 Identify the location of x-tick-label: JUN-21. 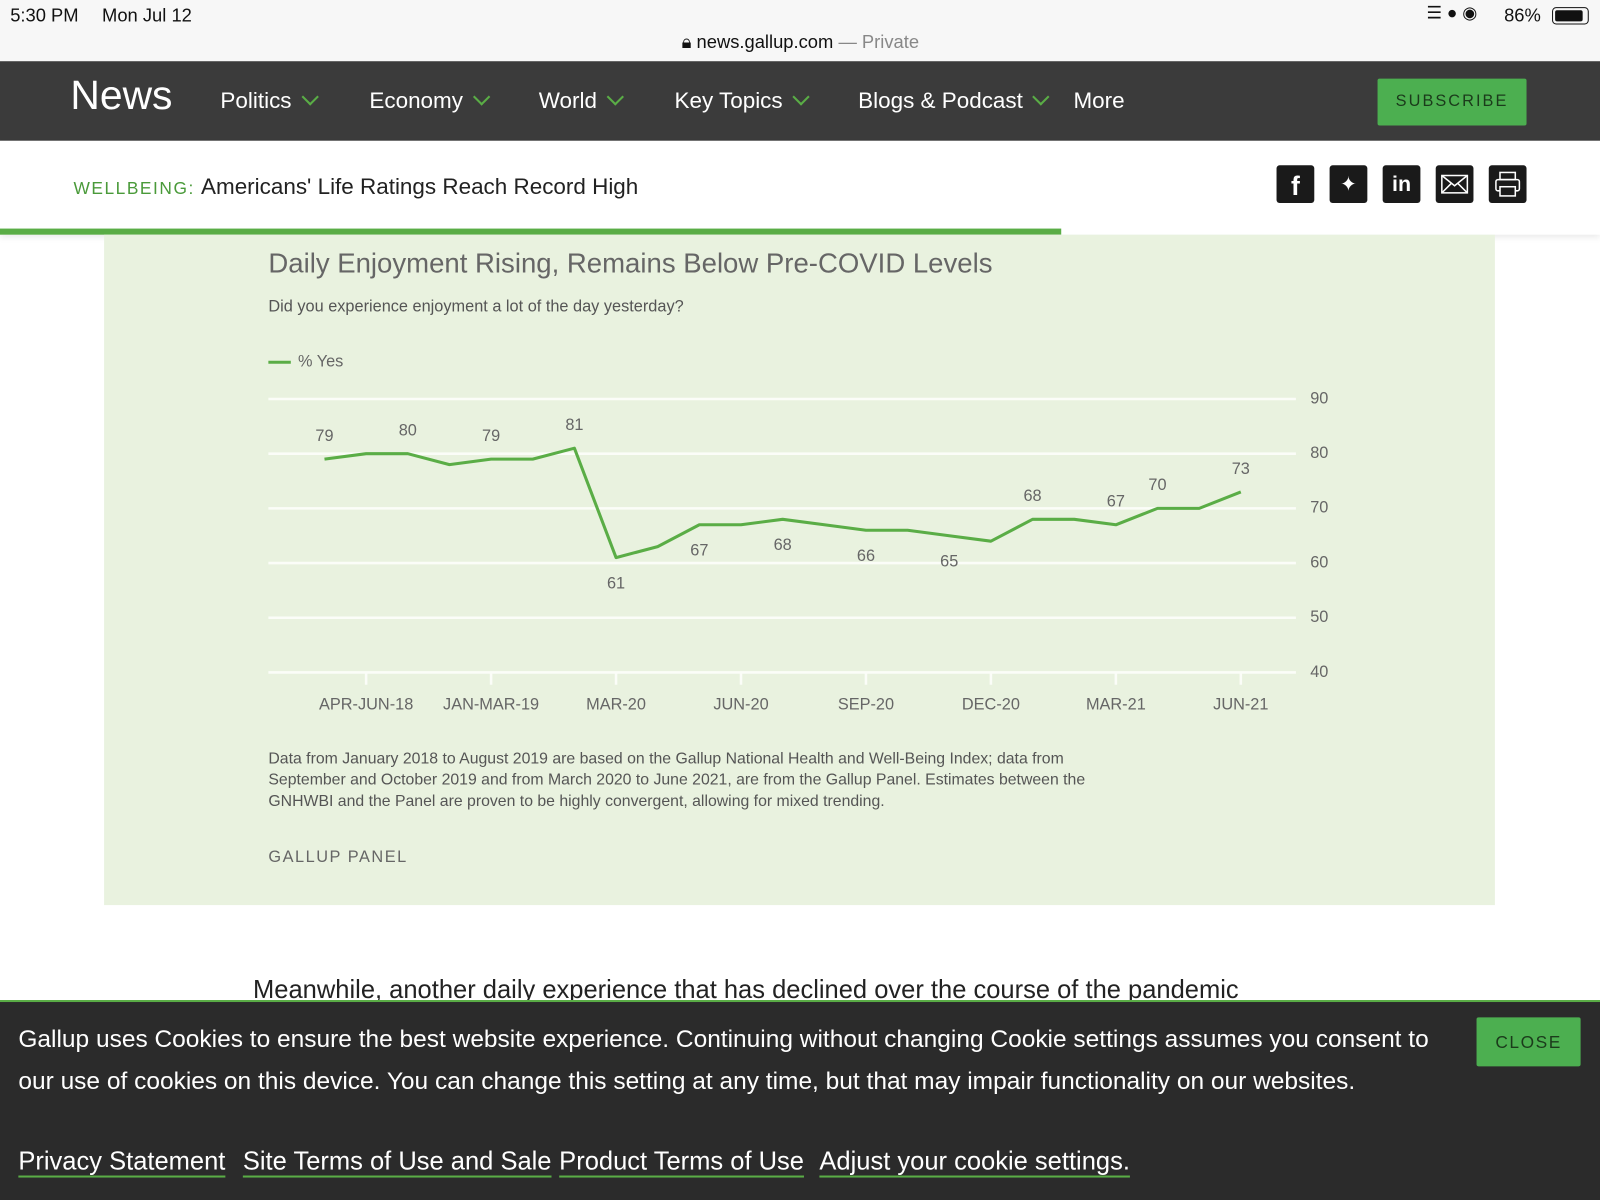
(1240, 704).